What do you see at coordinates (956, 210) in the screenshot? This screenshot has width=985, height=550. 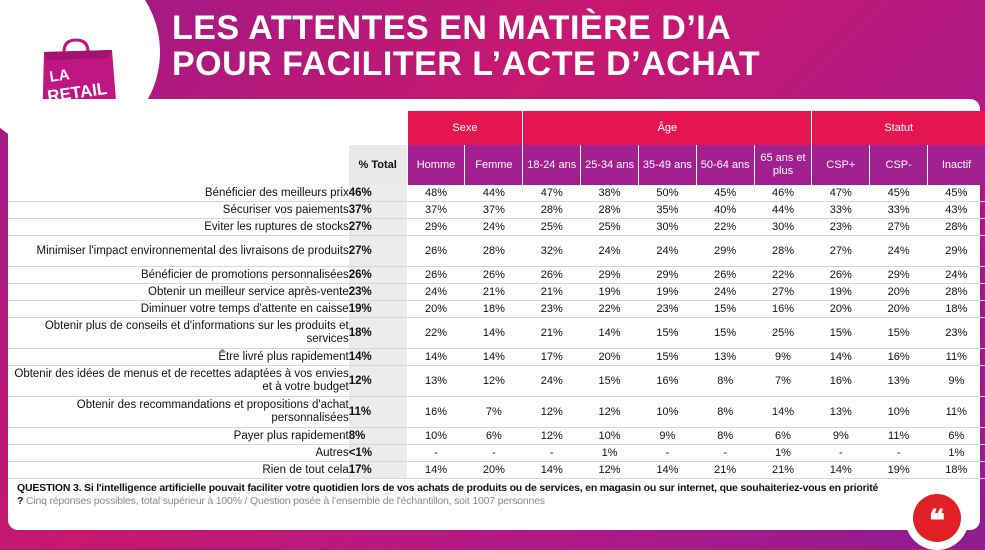 I see `row-value: 43%` at bounding box center [956, 210].